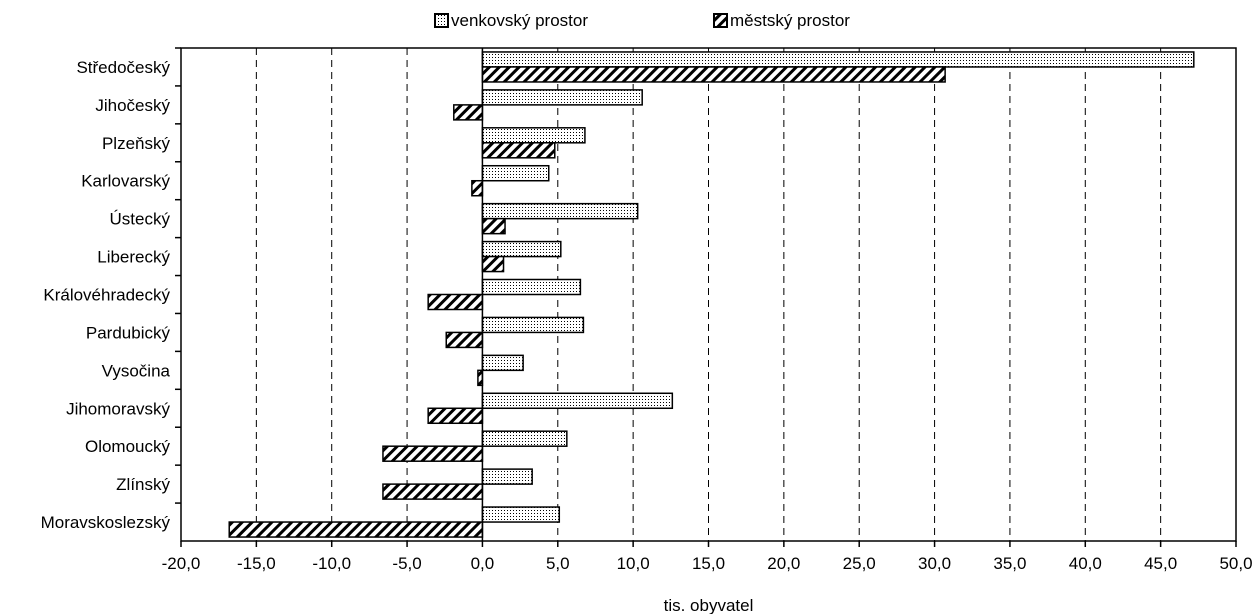 Image resolution: width=1257 pixels, height=614 pixels. What do you see at coordinates (143, 484) in the screenshot?
I see `category-label: Zlínský` at bounding box center [143, 484].